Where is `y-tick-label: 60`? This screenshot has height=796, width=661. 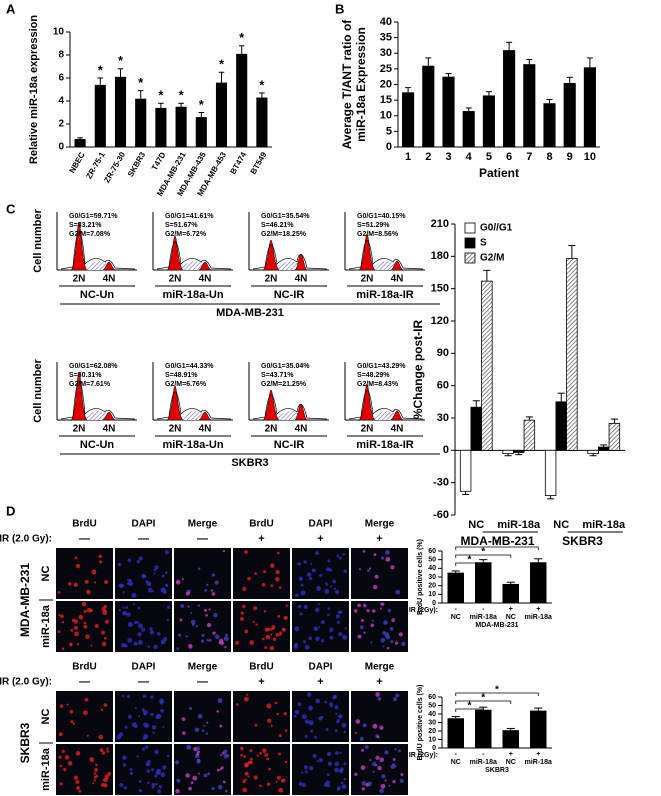 y-tick-label: 60 is located at coordinates (432, 551).